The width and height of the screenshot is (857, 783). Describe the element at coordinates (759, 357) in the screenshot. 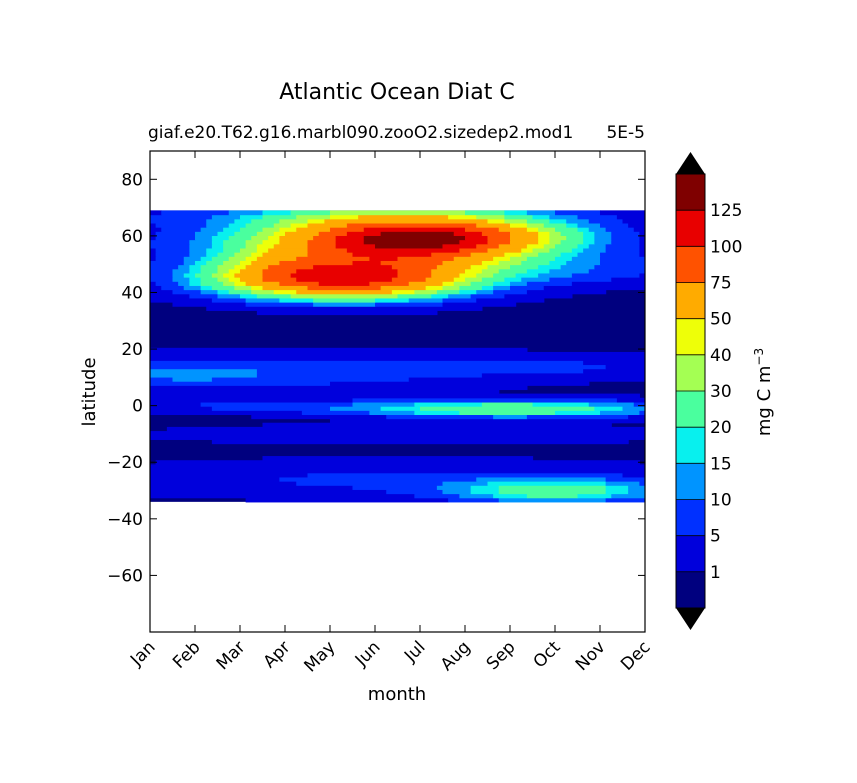

I see `colorbar-label-superscript: −3` at that location.